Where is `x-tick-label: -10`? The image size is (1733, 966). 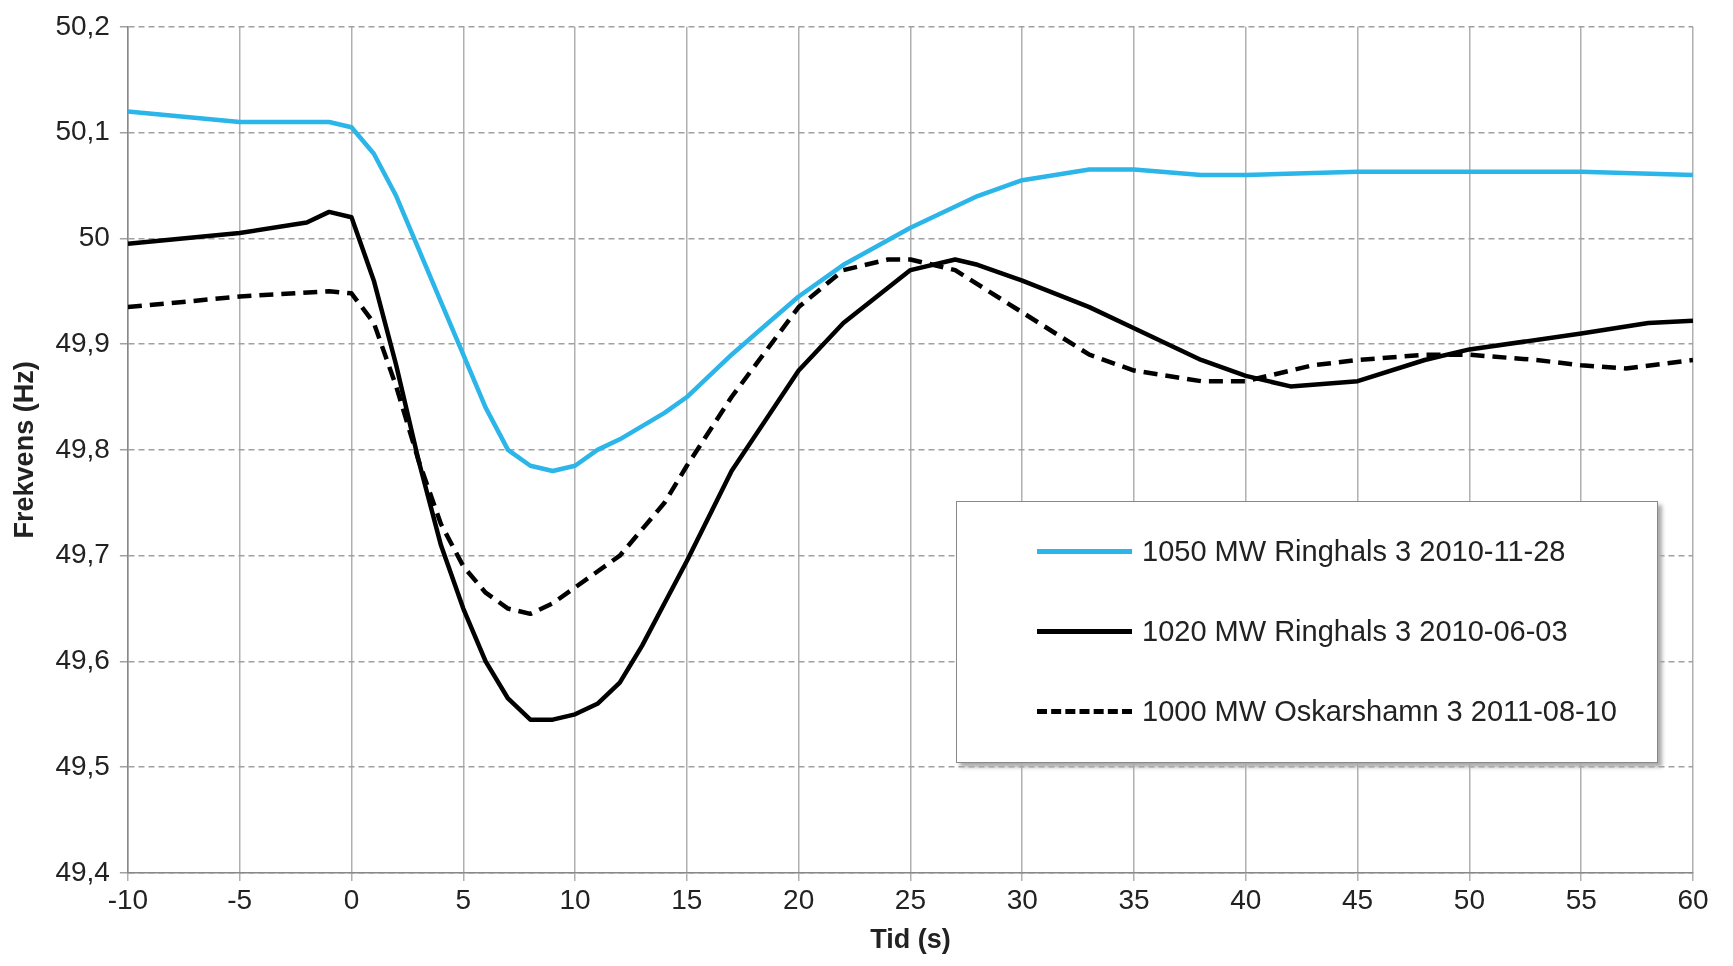
x-tick-label: -10 is located at coordinates (128, 899).